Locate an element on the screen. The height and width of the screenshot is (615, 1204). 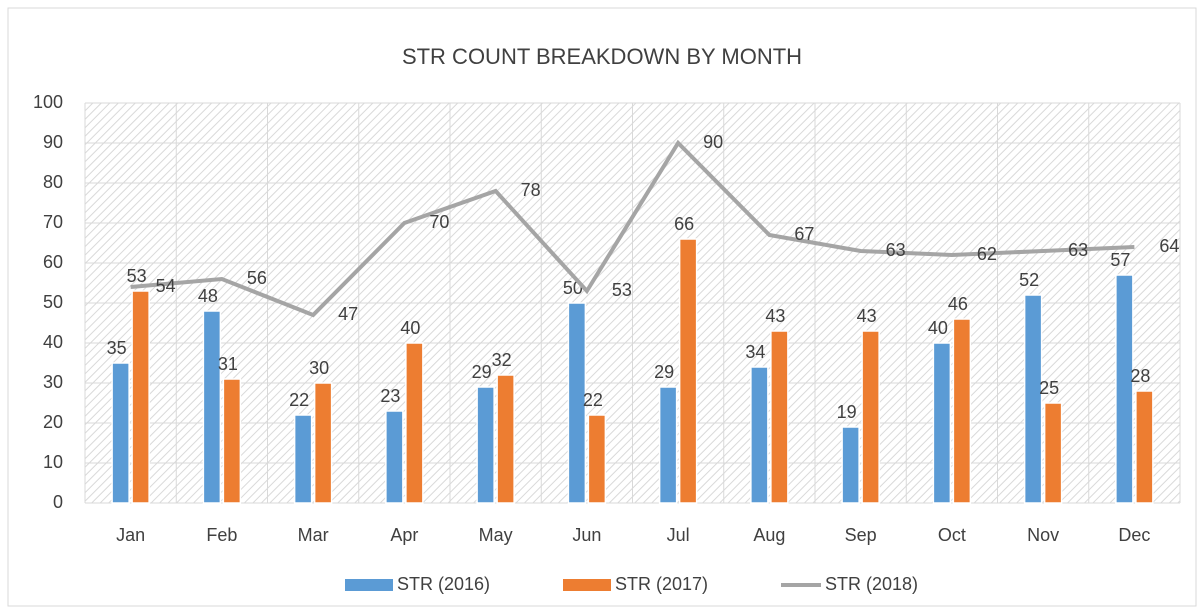
y-tick-label: 40 is located at coordinates (53, 342).